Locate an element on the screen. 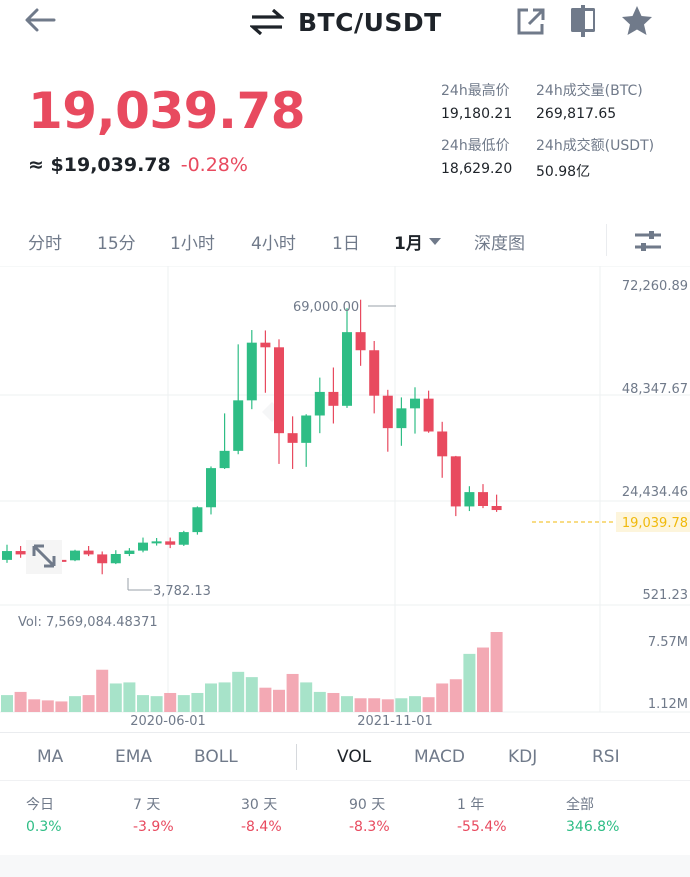  favorite-button is located at coordinates (637, 21).